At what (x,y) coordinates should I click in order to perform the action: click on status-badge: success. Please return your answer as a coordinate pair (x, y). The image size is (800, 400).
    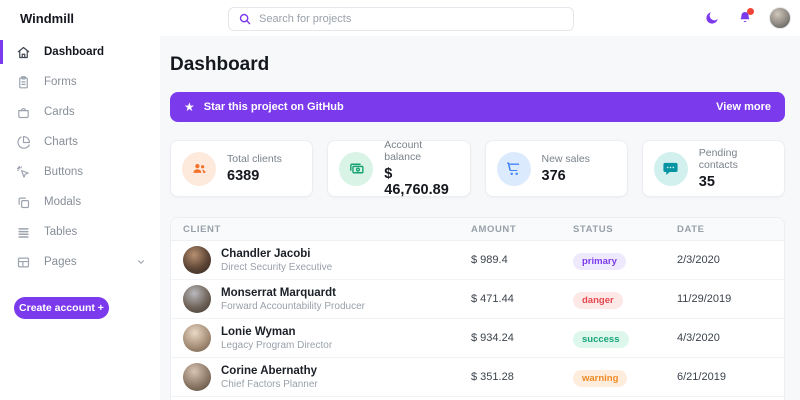
    Looking at the image, I should click on (601, 339).